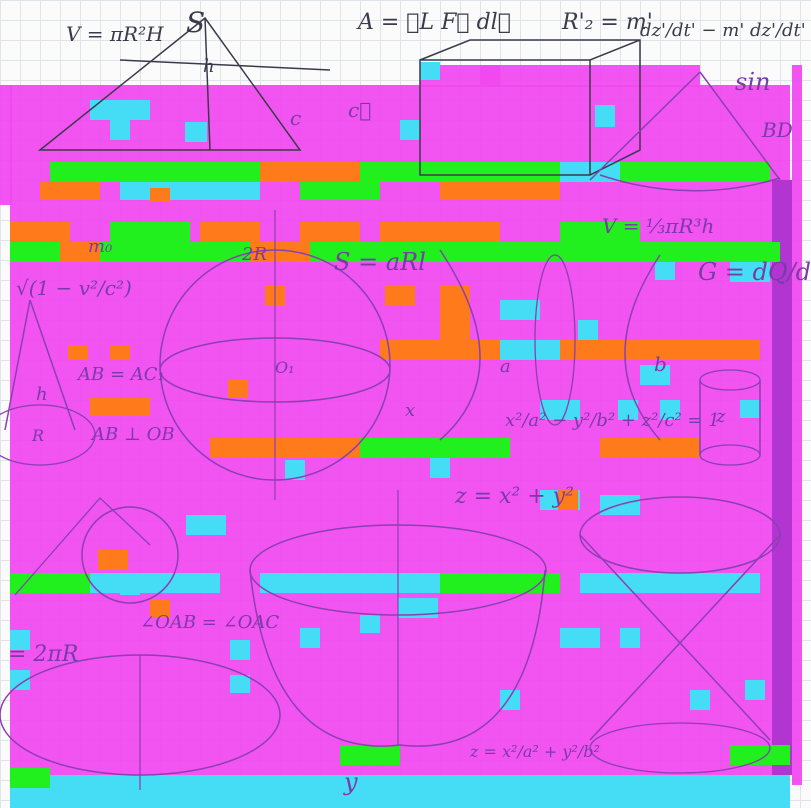  I want to click on formula-y-axis: y, so click(351, 782).